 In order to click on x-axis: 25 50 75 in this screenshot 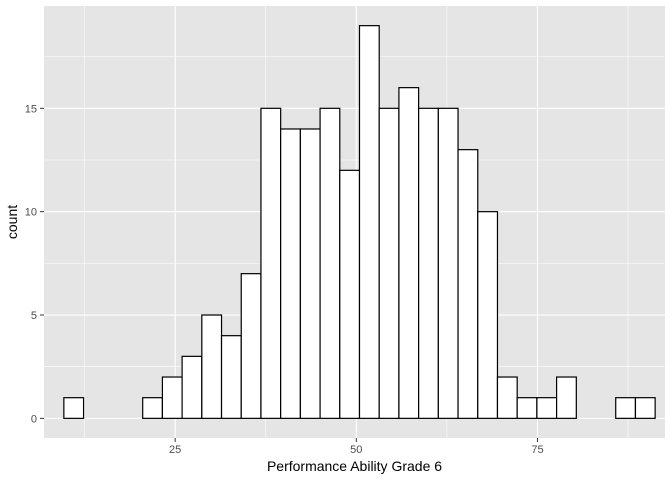, I will do `click(356, 447)`.